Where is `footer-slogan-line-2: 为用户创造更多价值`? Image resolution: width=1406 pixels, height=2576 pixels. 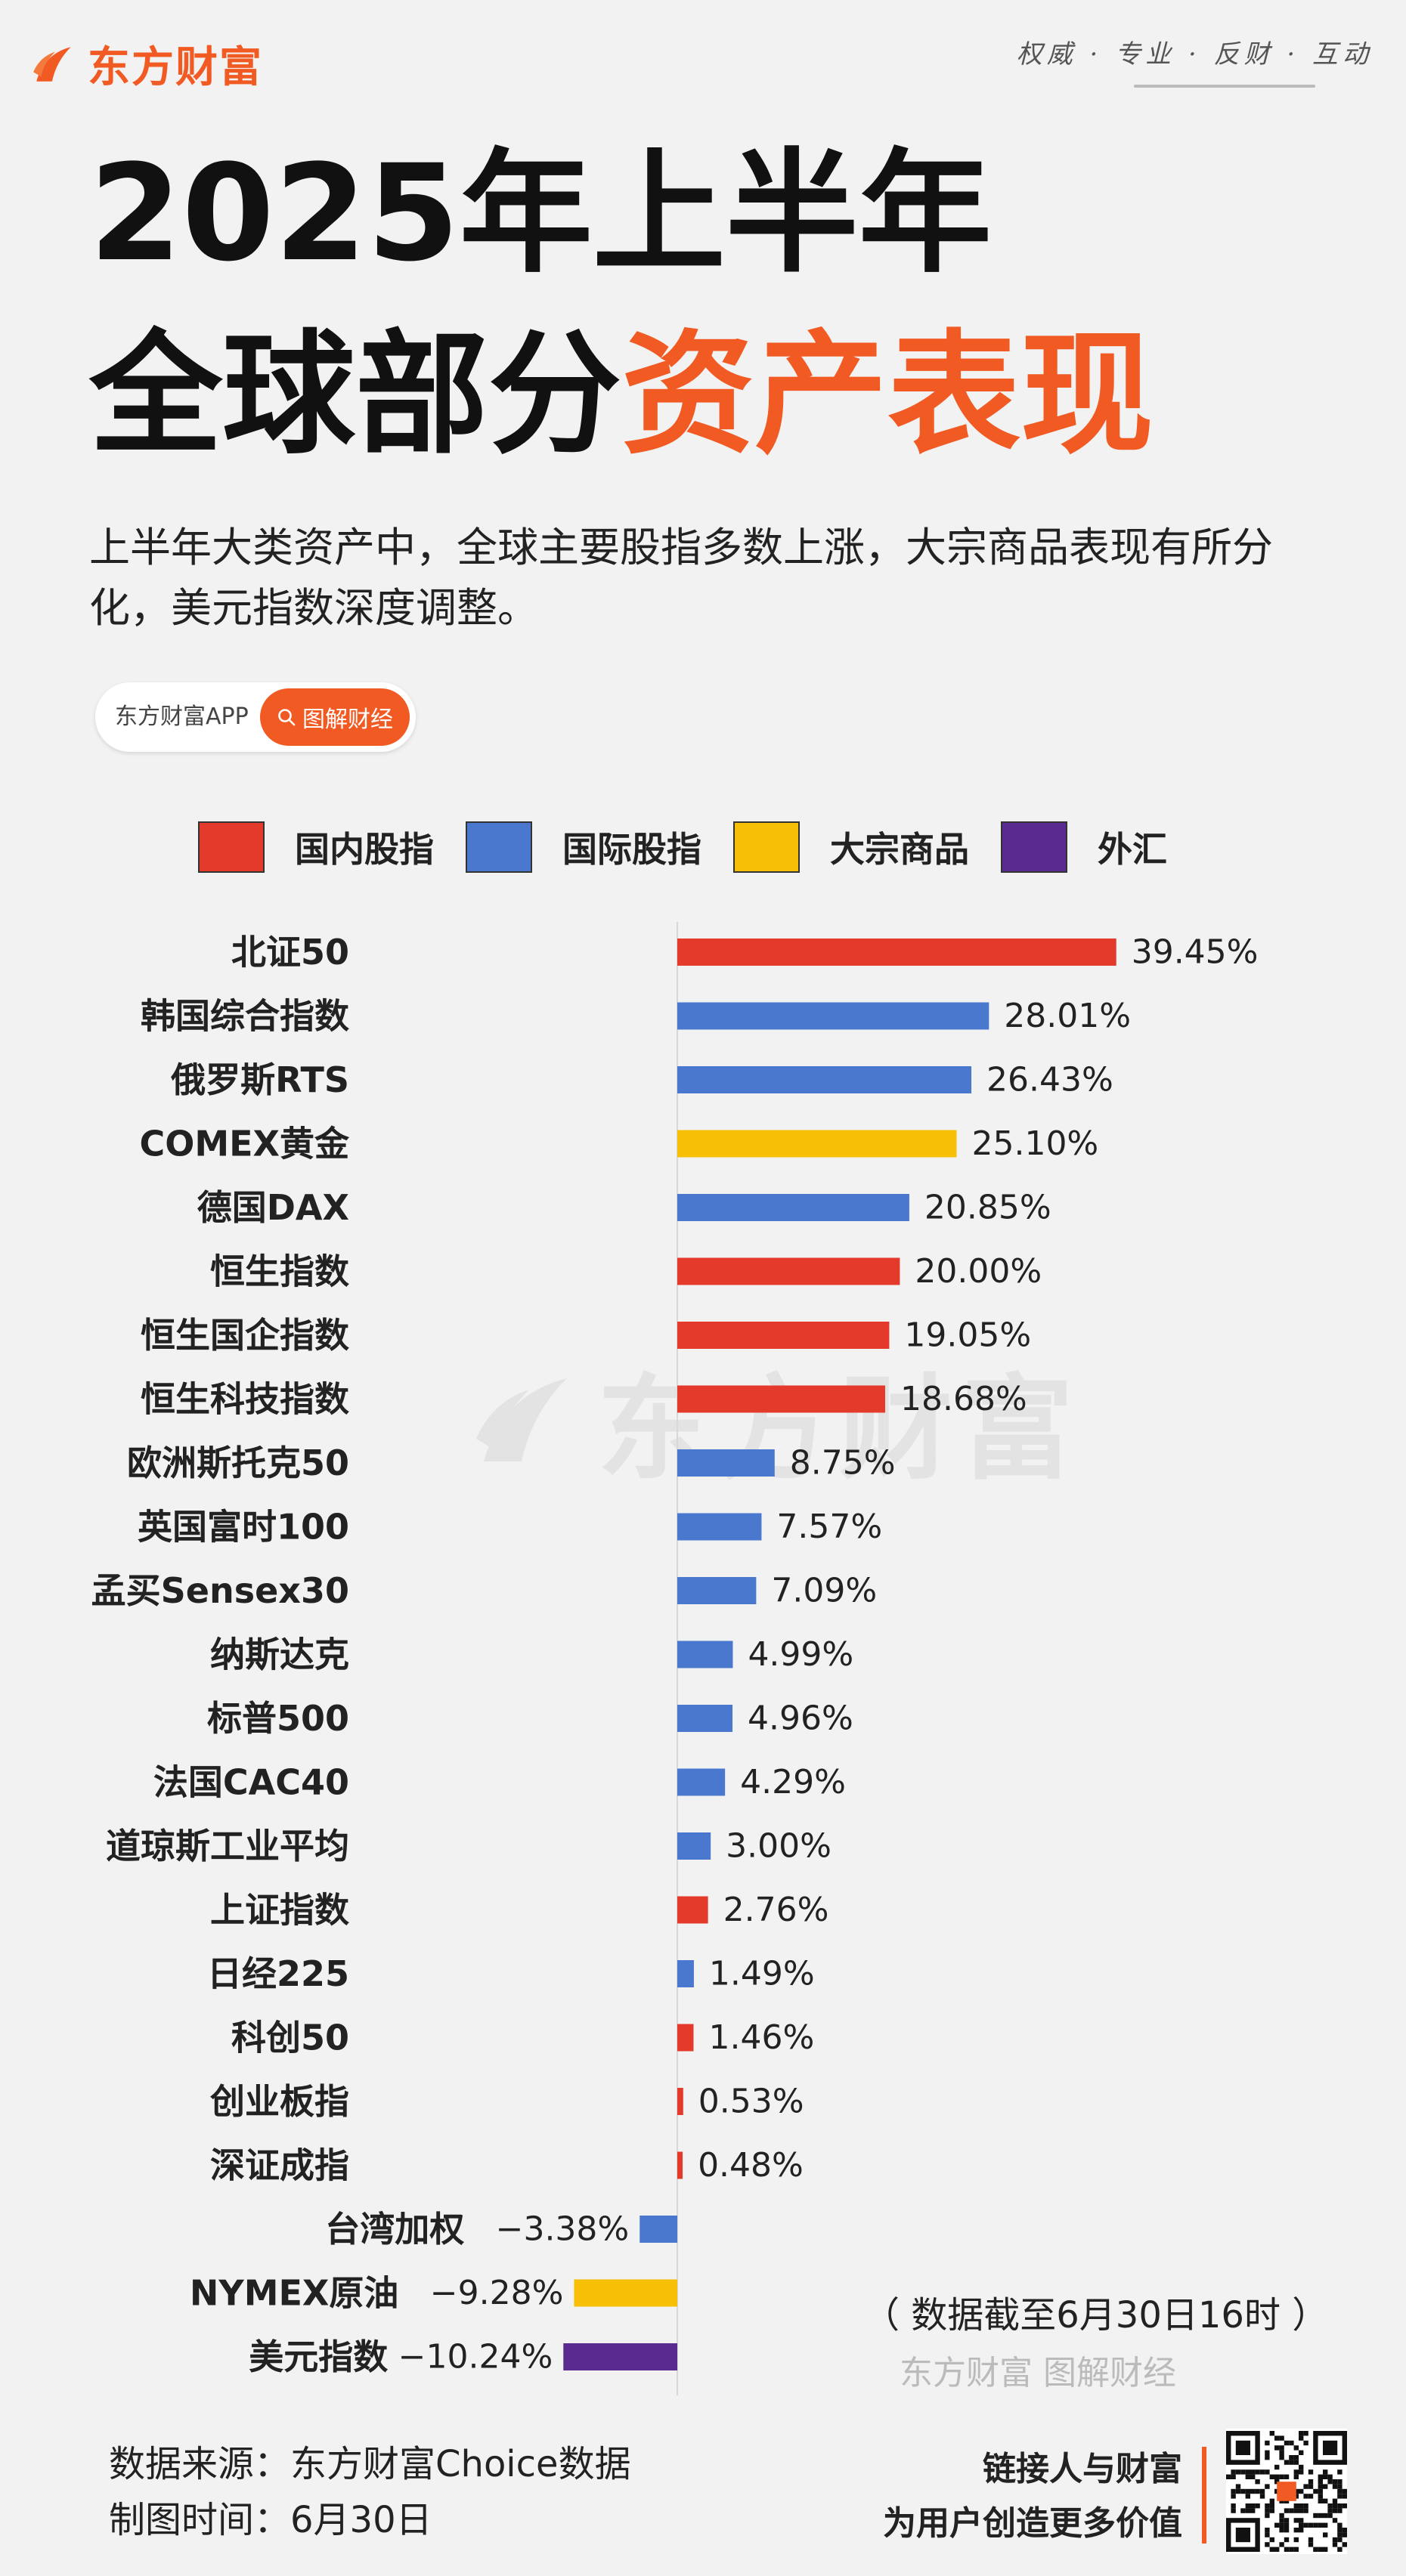
footer-slogan-line-2: 为用户创造更多价值 is located at coordinates (1032, 2523).